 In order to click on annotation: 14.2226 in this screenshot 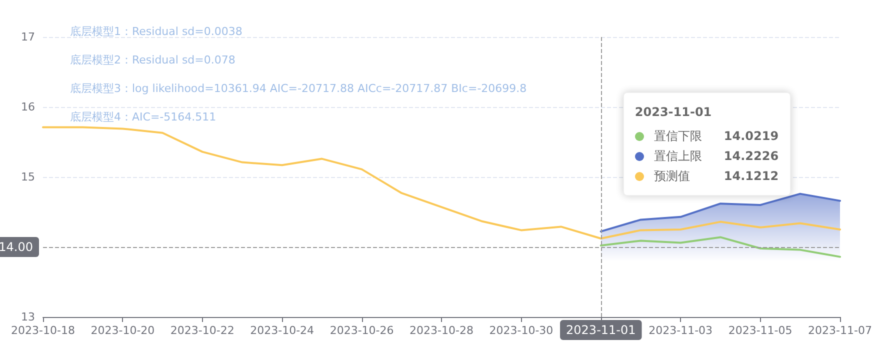, I will do `click(751, 156)`.